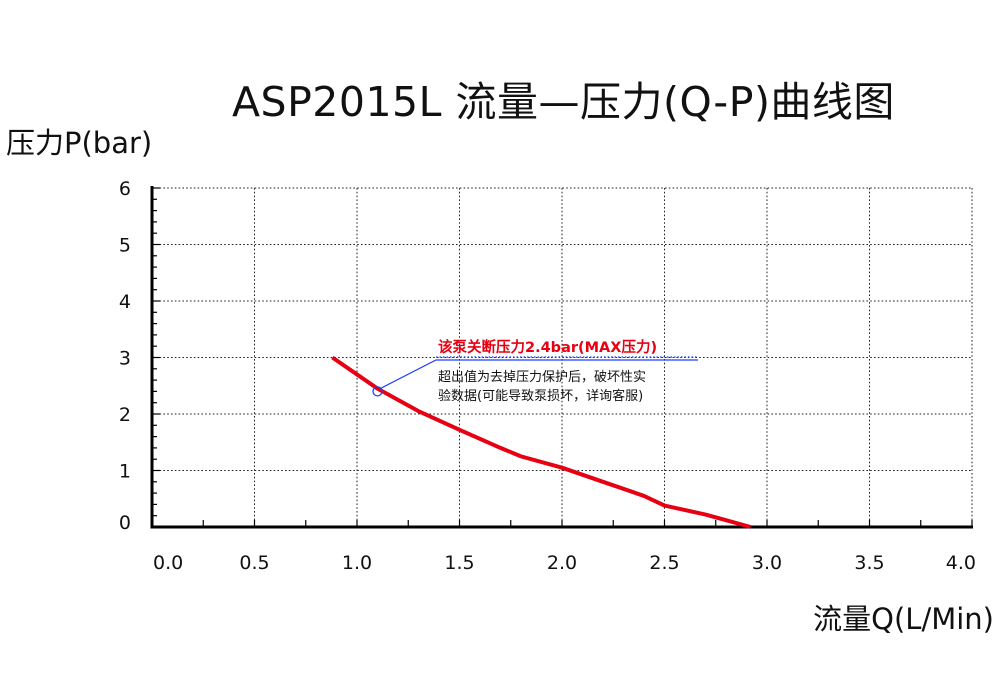  What do you see at coordinates (459, 563) in the screenshot?
I see `x-tick-label: 1.5` at bounding box center [459, 563].